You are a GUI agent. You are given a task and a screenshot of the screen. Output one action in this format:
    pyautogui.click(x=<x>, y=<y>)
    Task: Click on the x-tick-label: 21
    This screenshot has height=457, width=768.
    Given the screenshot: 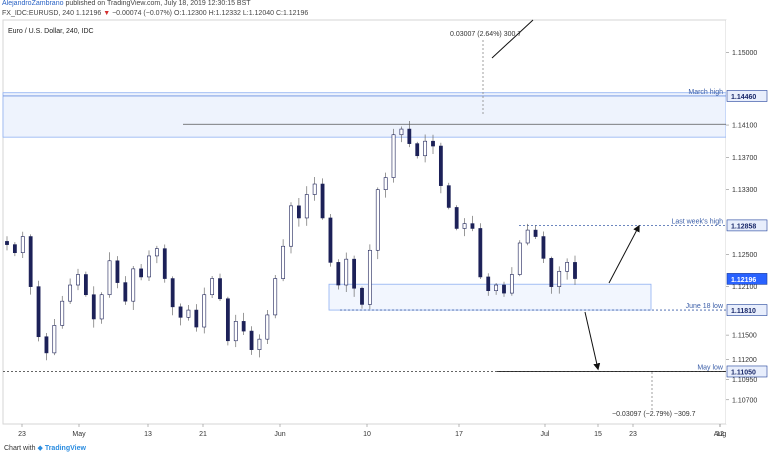 What is the action you would take?
    pyautogui.click(x=203, y=434)
    